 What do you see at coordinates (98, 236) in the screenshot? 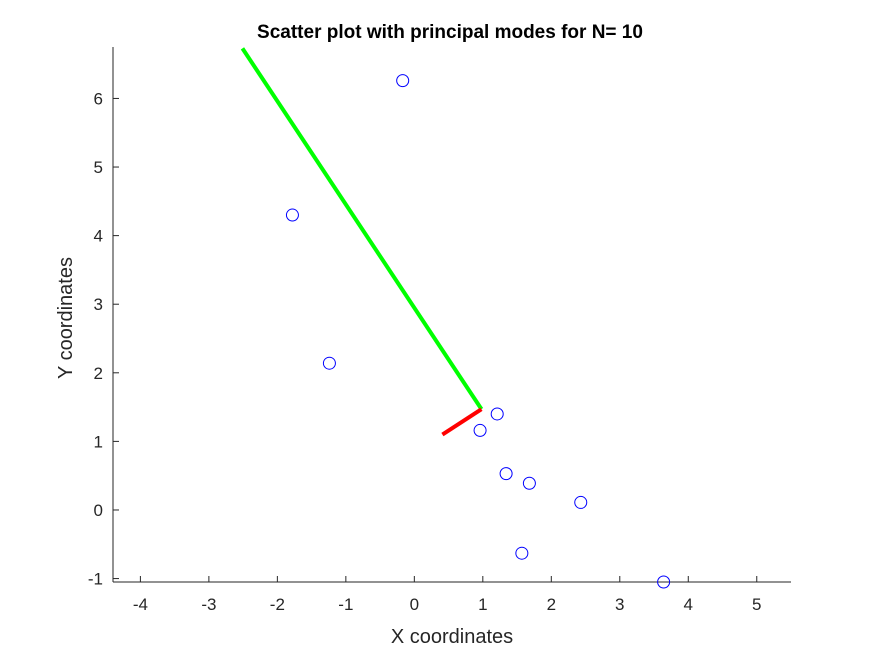
I see `y-tick-label: 4` at bounding box center [98, 236].